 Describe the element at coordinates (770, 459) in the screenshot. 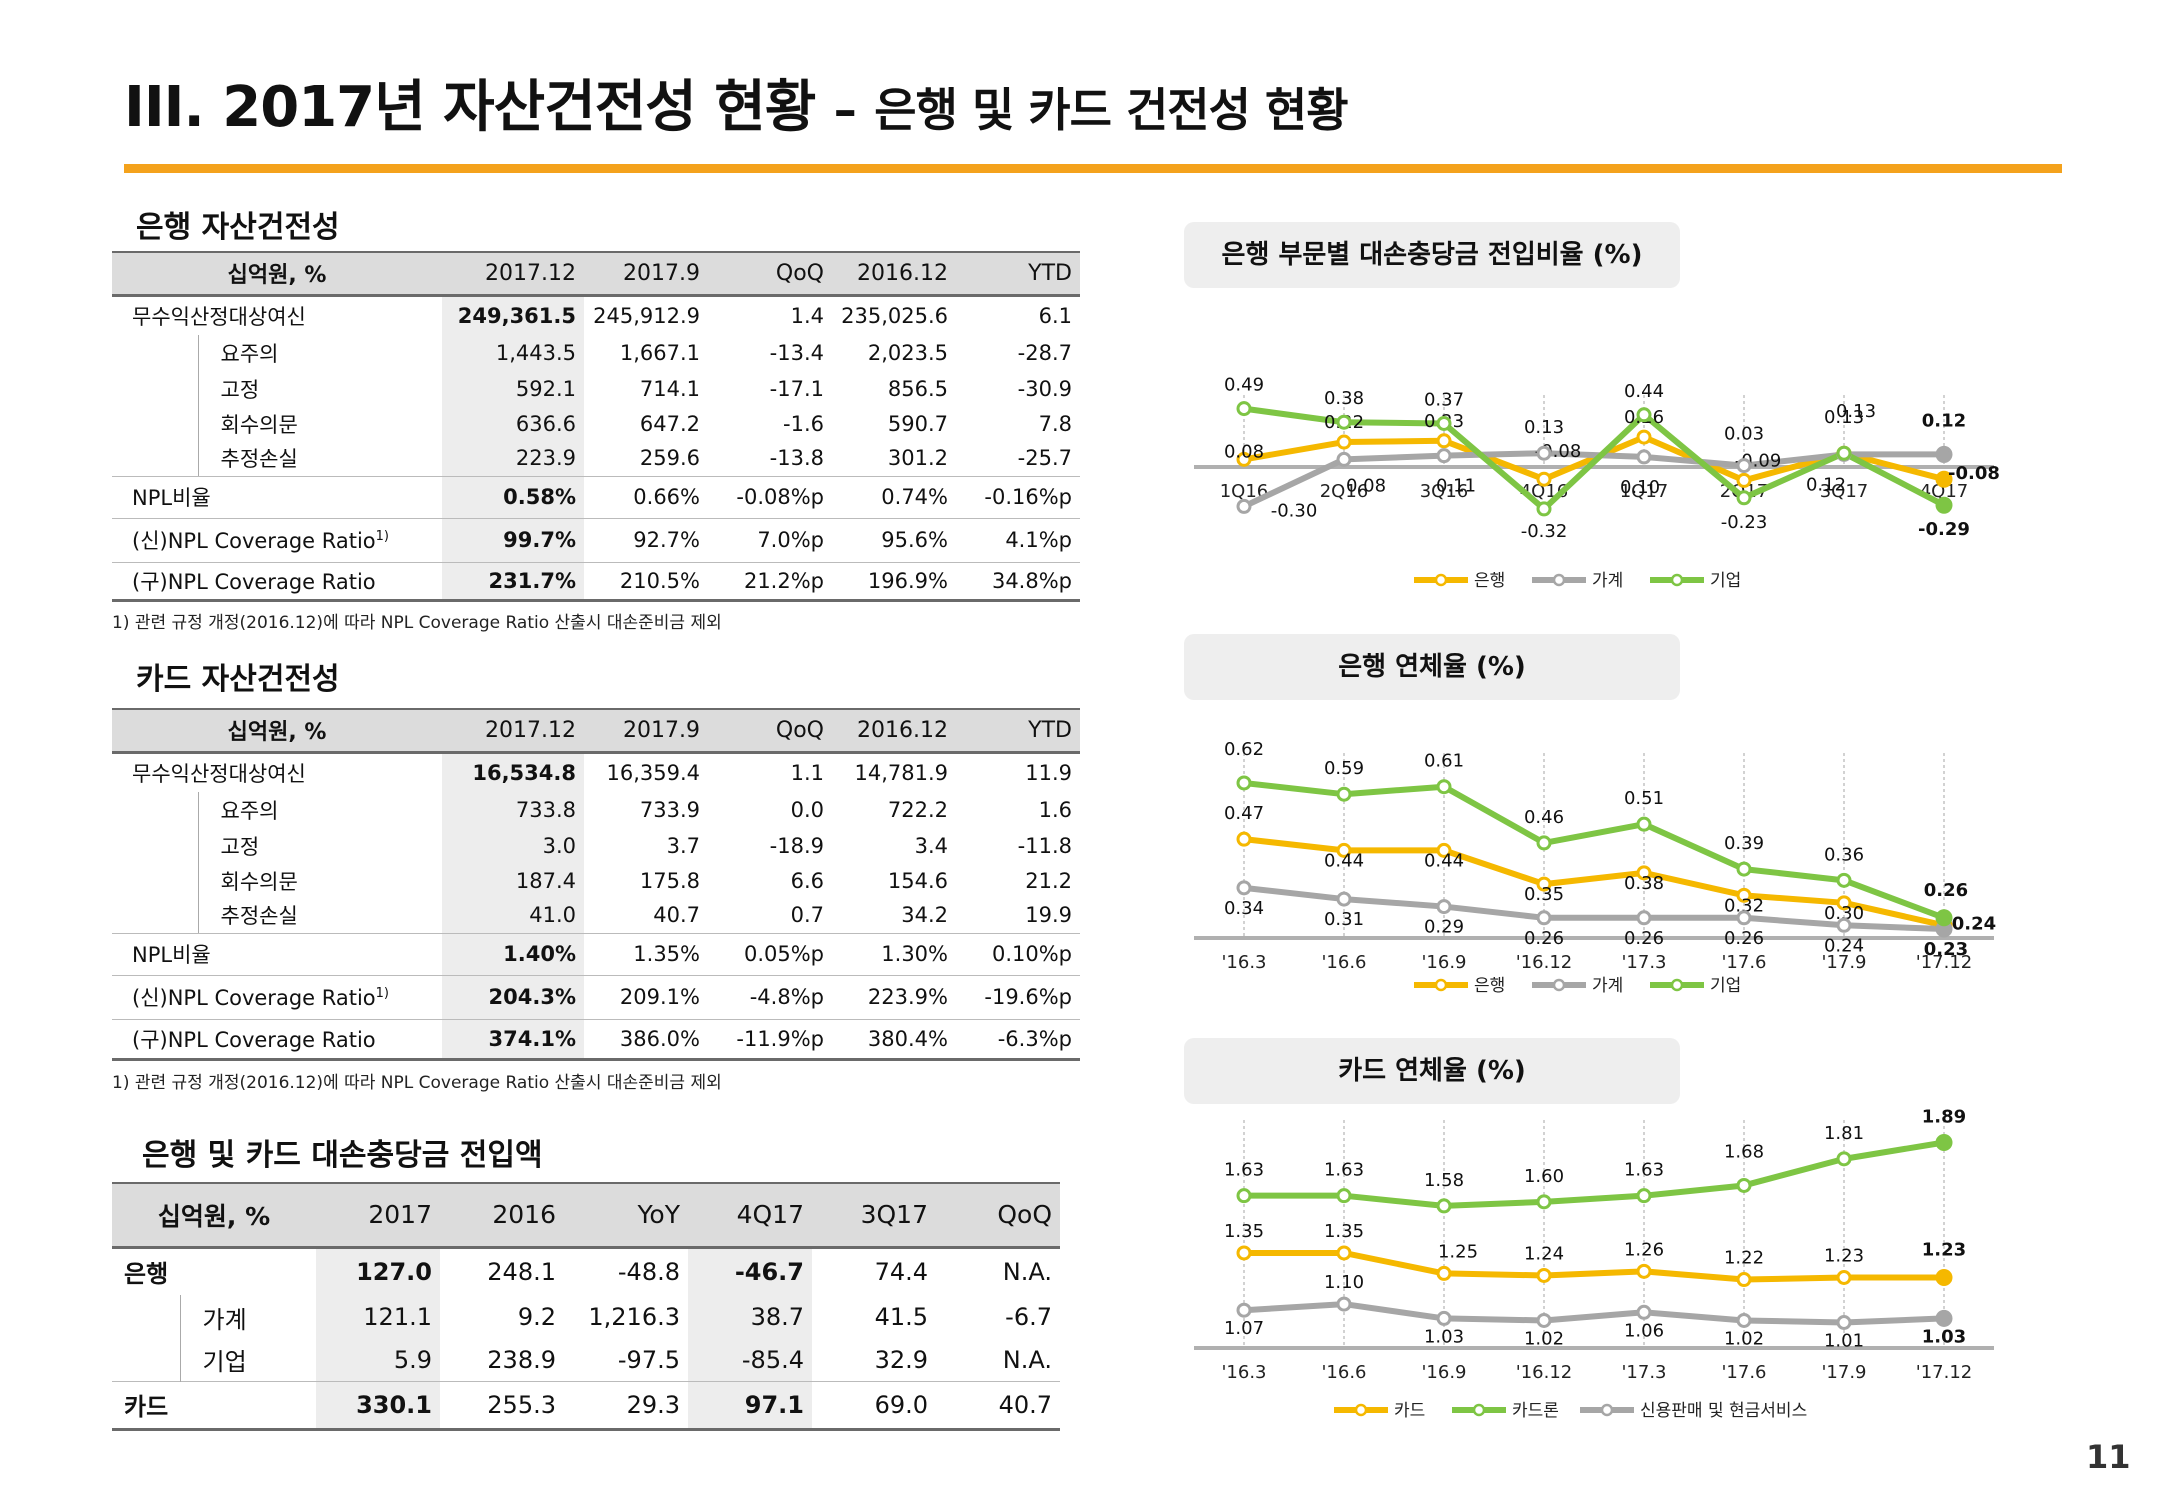

I see `table-cell: -13.8` at that location.